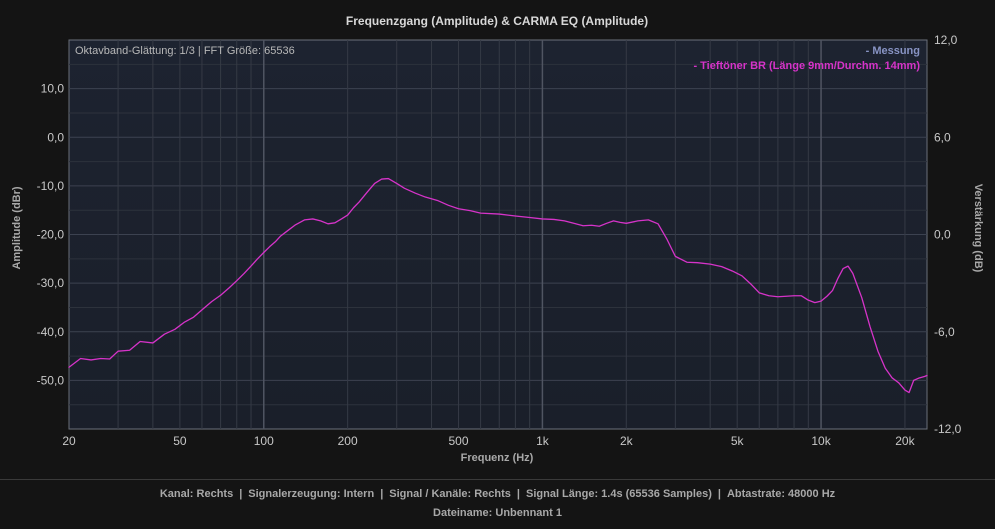  I want to click on x-tick-label: 5k, so click(738, 441).